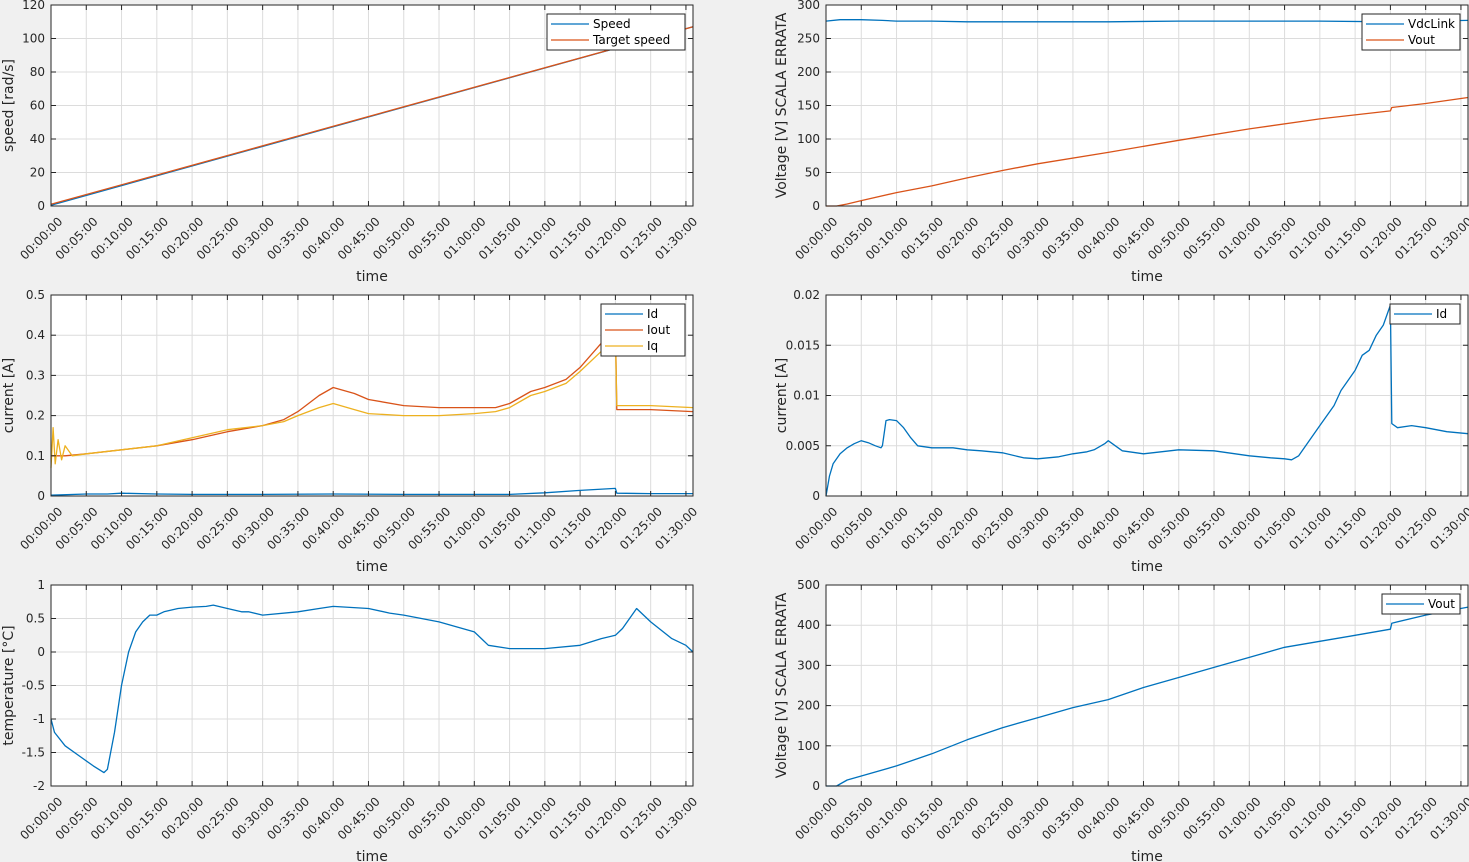  I want to click on legend-entry: Iout, so click(658, 330).